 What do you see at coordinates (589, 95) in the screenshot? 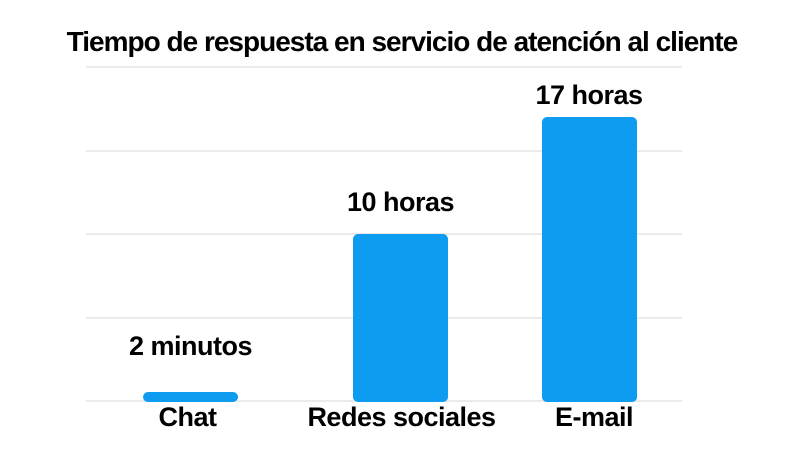
I see `value-label-e-mail: 17 horas` at bounding box center [589, 95].